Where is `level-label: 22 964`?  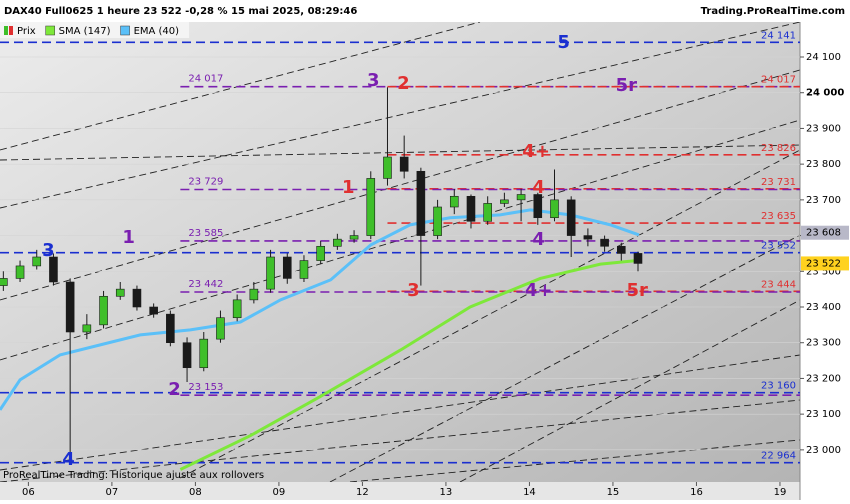 level-label: 22 964 is located at coordinates (778, 456).